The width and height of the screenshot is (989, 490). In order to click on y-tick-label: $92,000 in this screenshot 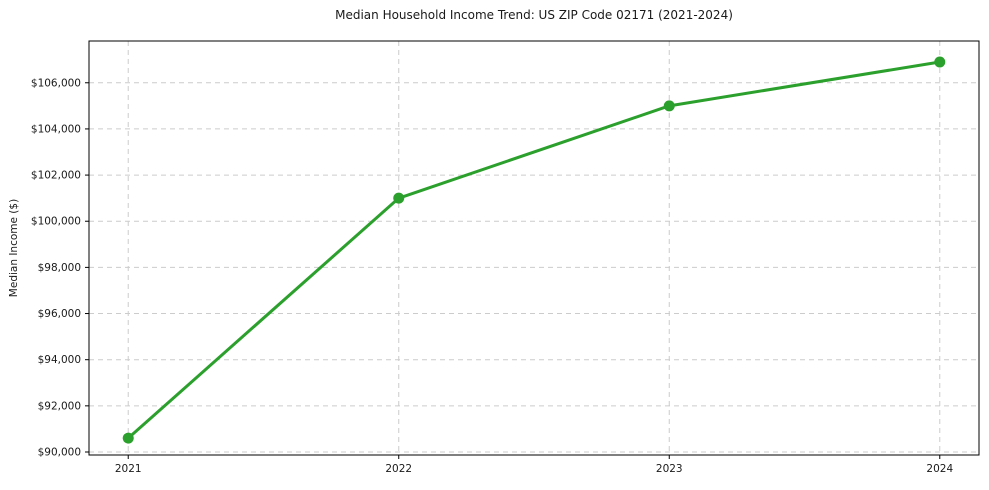, I will do `click(59, 406)`.